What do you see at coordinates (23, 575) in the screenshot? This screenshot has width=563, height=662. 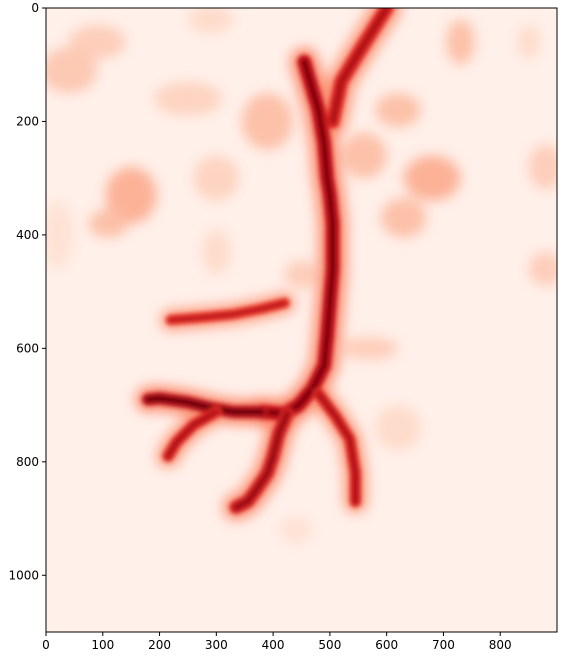 I see `y-tick-label: 1000` at bounding box center [23, 575].